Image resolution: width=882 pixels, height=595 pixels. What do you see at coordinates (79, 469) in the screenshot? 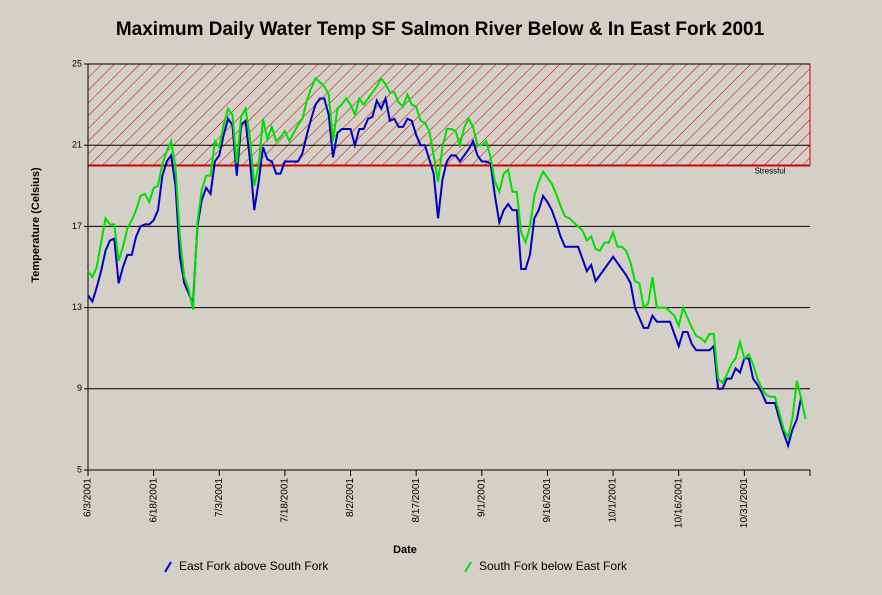
I see `y-tick-label: 5` at bounding box center [79, 469].